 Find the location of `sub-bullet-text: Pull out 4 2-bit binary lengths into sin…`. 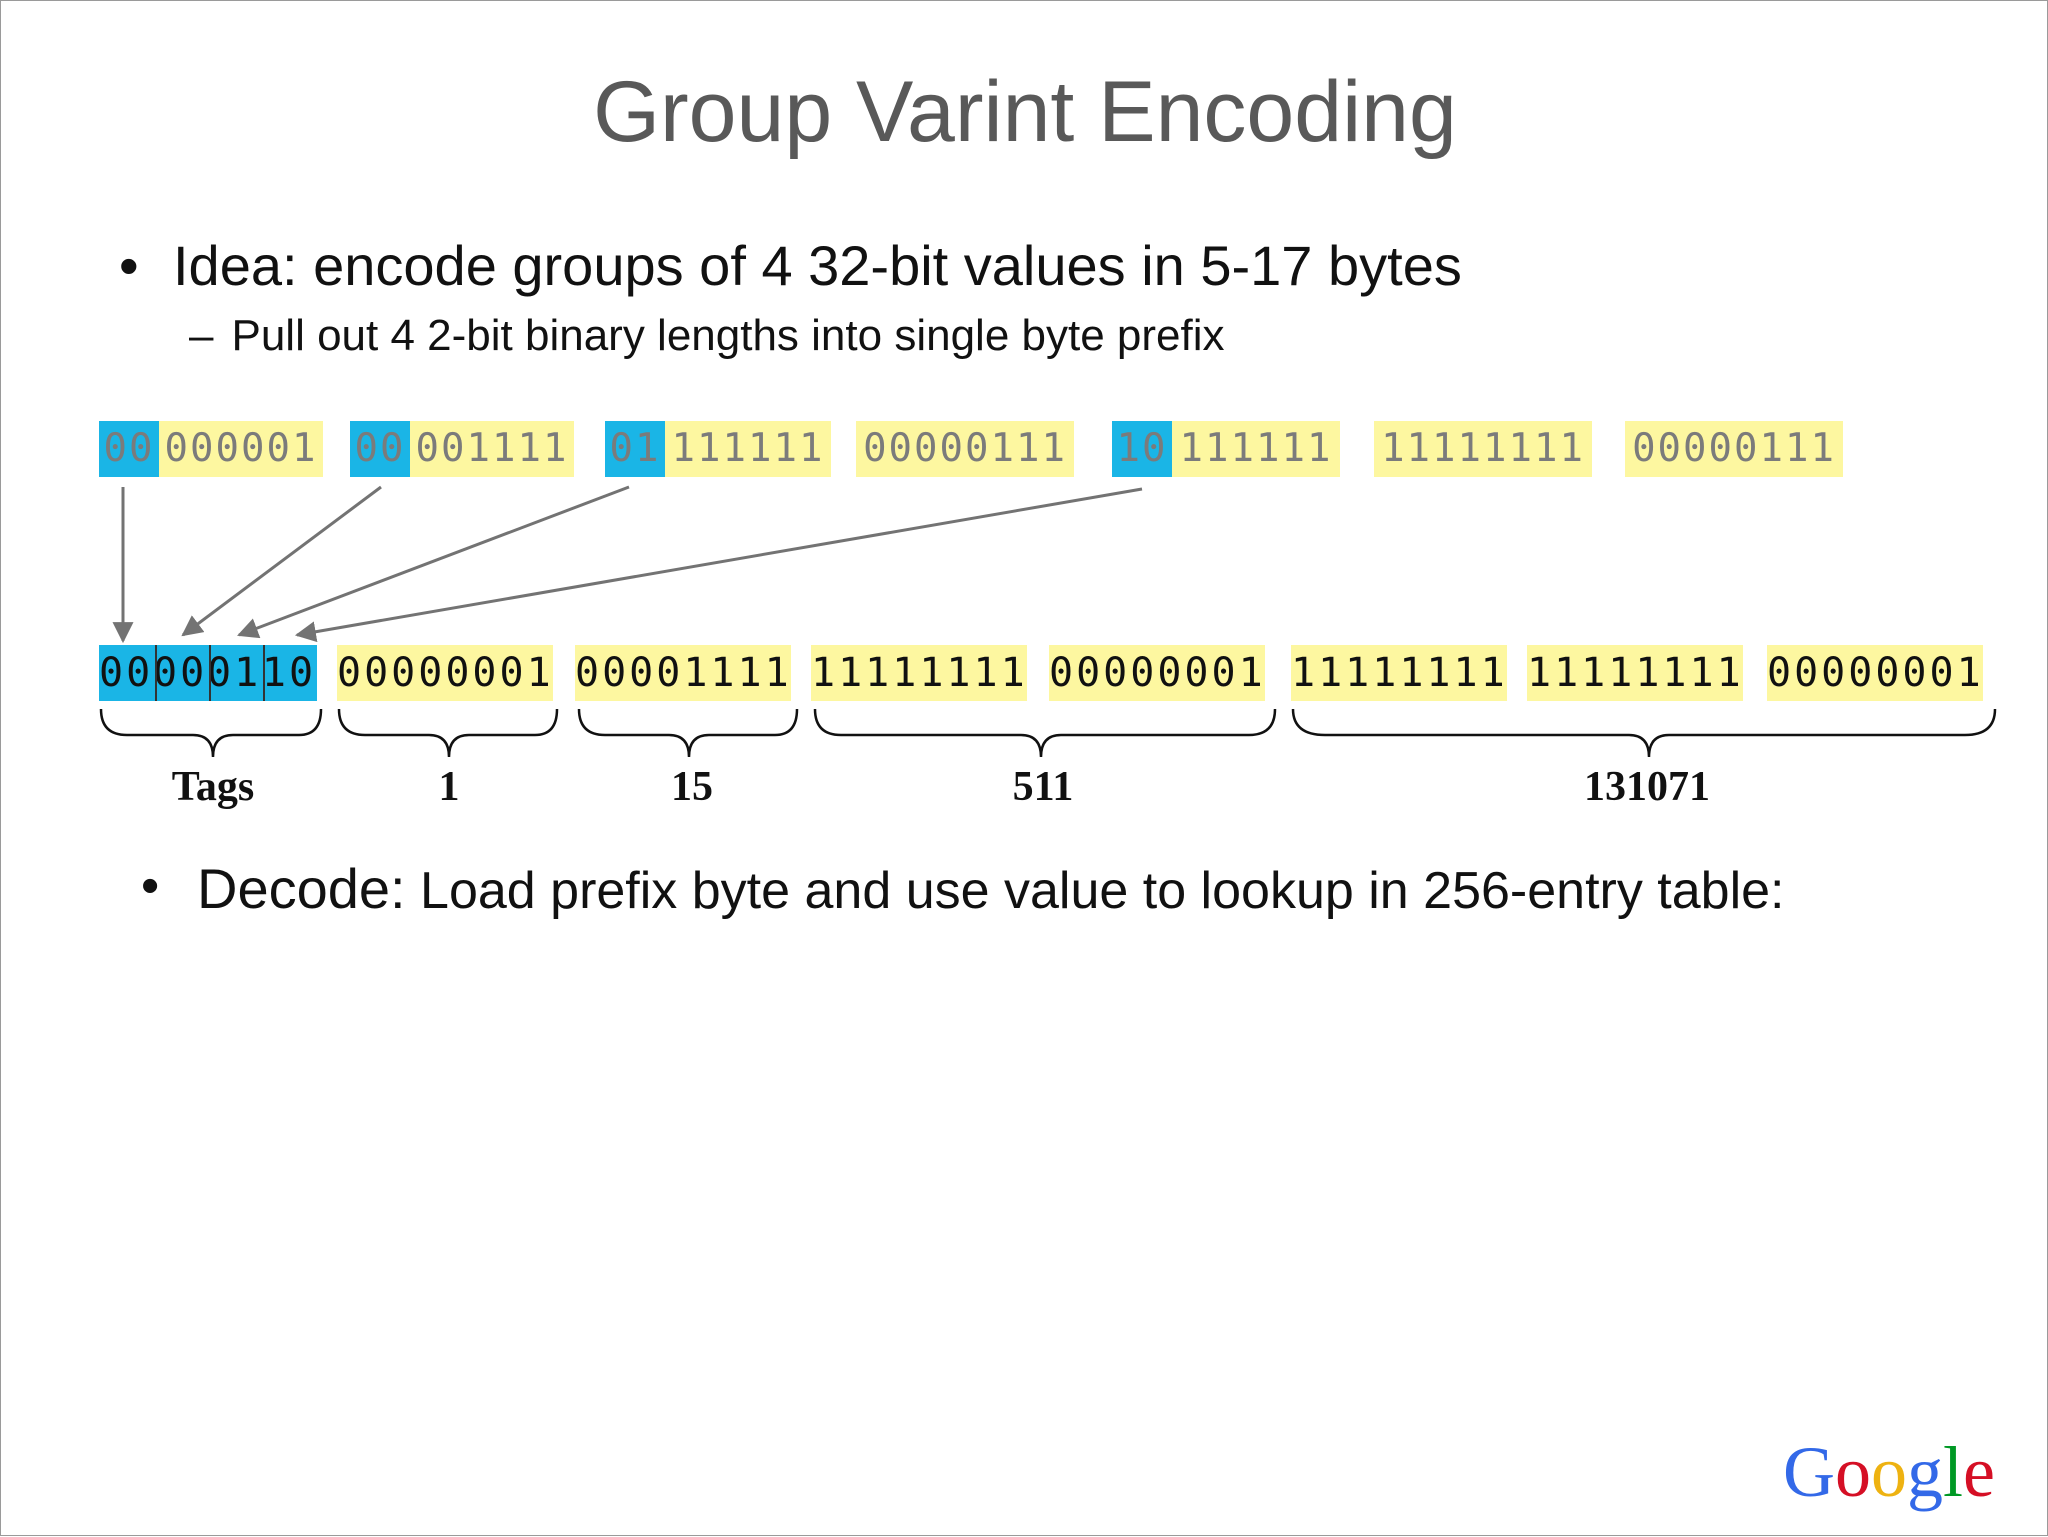

sub-bullet-text: Pull out 4 2-bit binary lengths into sin… is located at coordinates (728, 335).